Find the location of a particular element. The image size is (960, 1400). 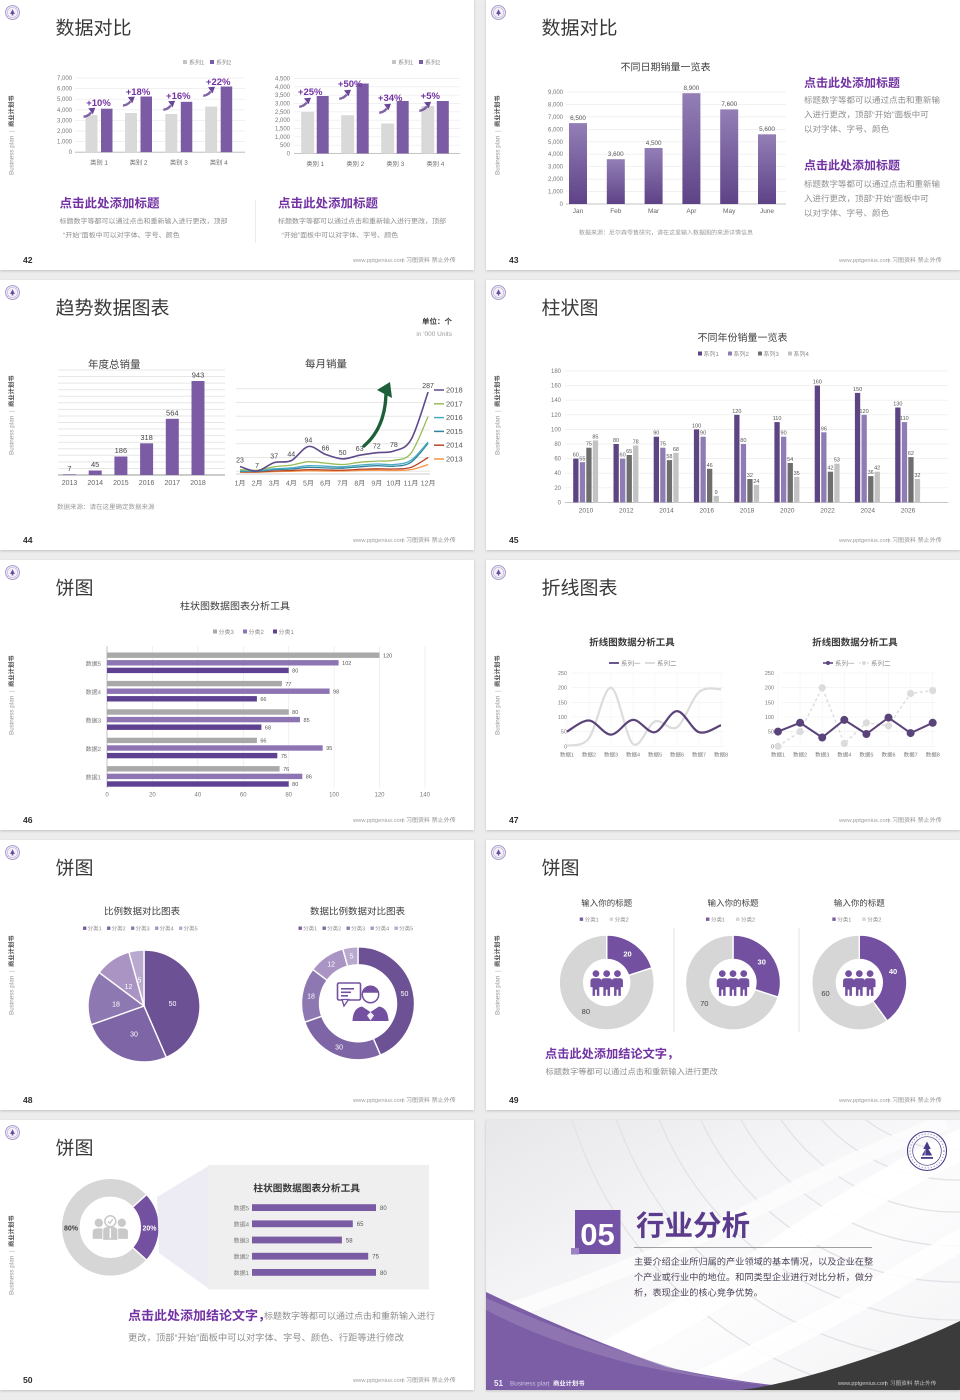

svg-text: Apr is located at coordinates (691, 211).